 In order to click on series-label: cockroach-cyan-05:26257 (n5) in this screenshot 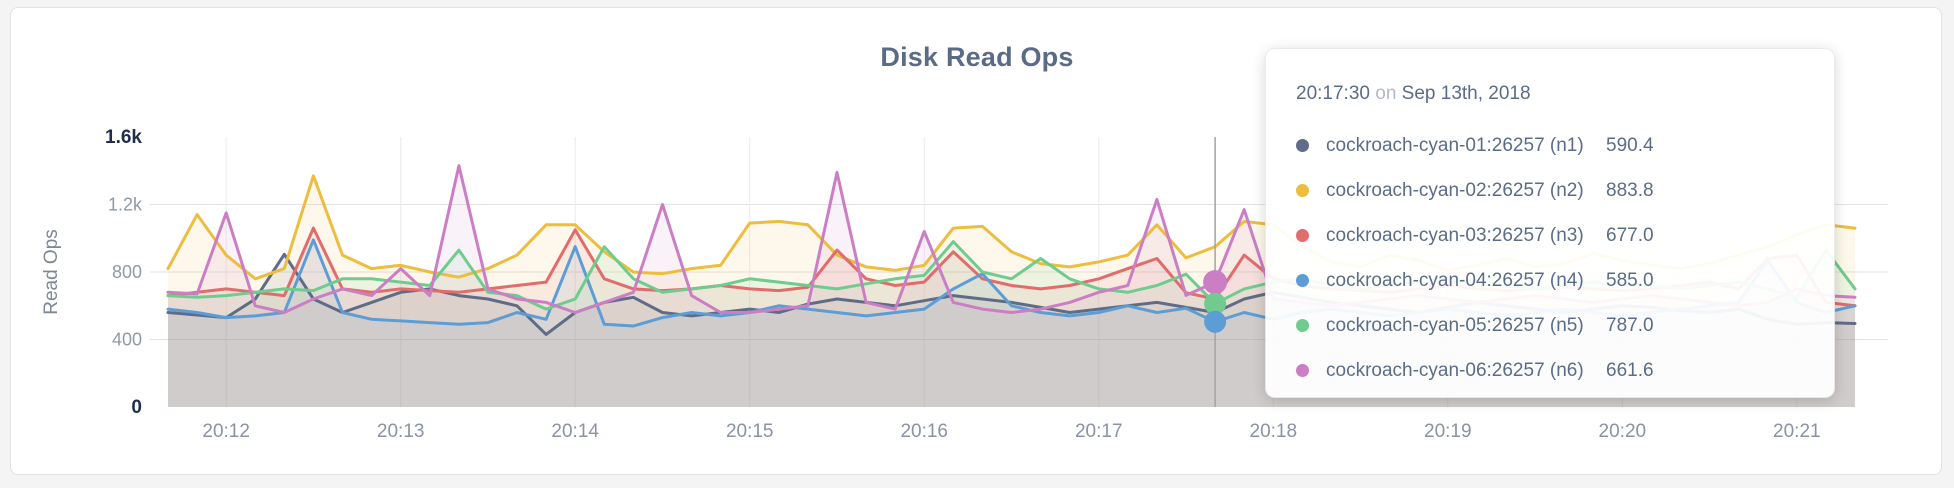, I will do `click(1455, 325)`.